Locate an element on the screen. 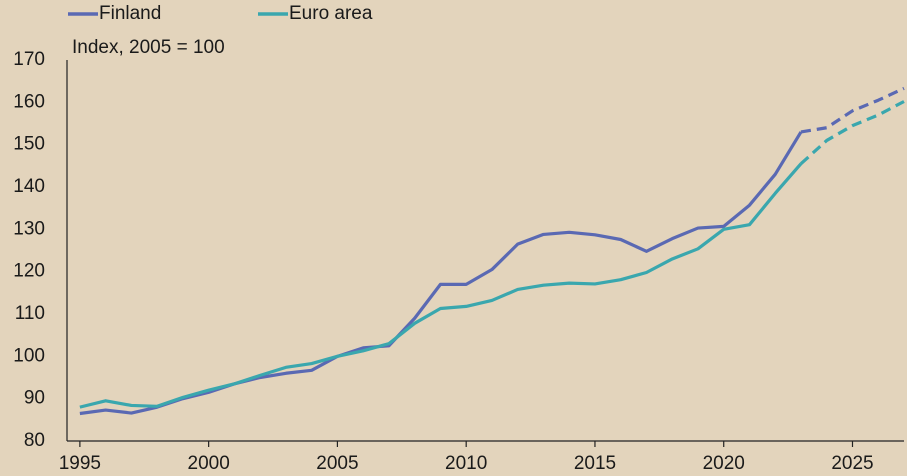 Image resolution: width=907 pixels, height=476 pixels. x-tick-label: 2000 is located at coordinates (209, 463).